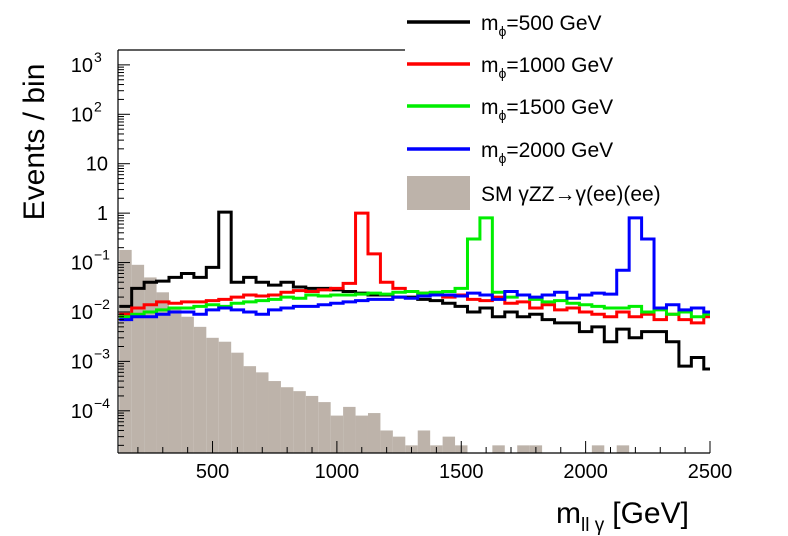 This screenshot has width=788, height=536. Describe the element at coordinates (102, 304) in the screenshot. I see `y-tick-exponent: −2` at that location.